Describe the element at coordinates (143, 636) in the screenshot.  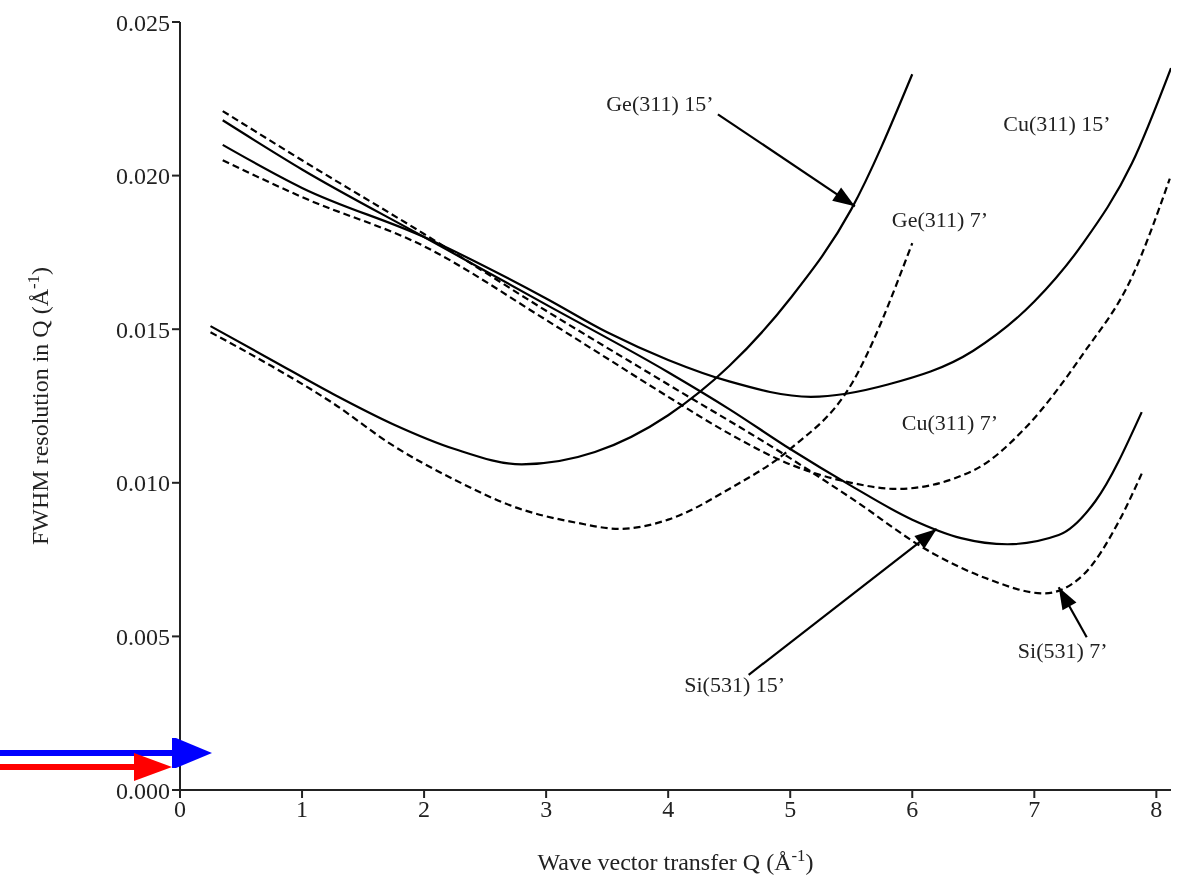
I see `y-tick-label: 0.005` at that location.